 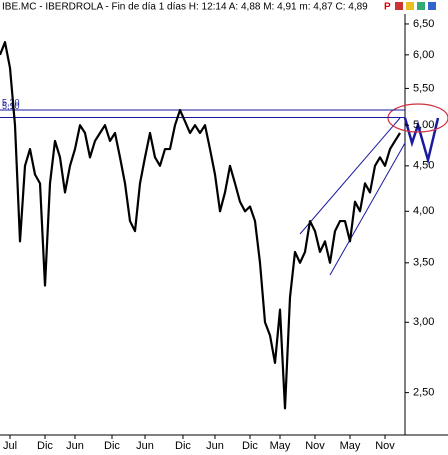 What do you see at coordinates (423, 166) in the screenshot?
I see `y-tick-label: 4,50` at bounding box center [423, 166].